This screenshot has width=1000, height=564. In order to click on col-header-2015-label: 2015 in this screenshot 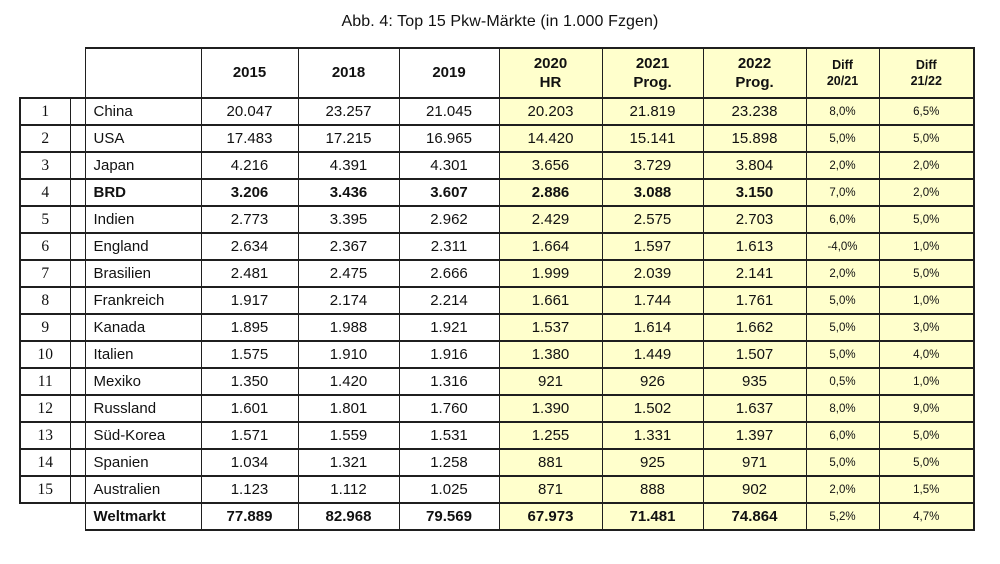, I will do `click(249, 73)`.